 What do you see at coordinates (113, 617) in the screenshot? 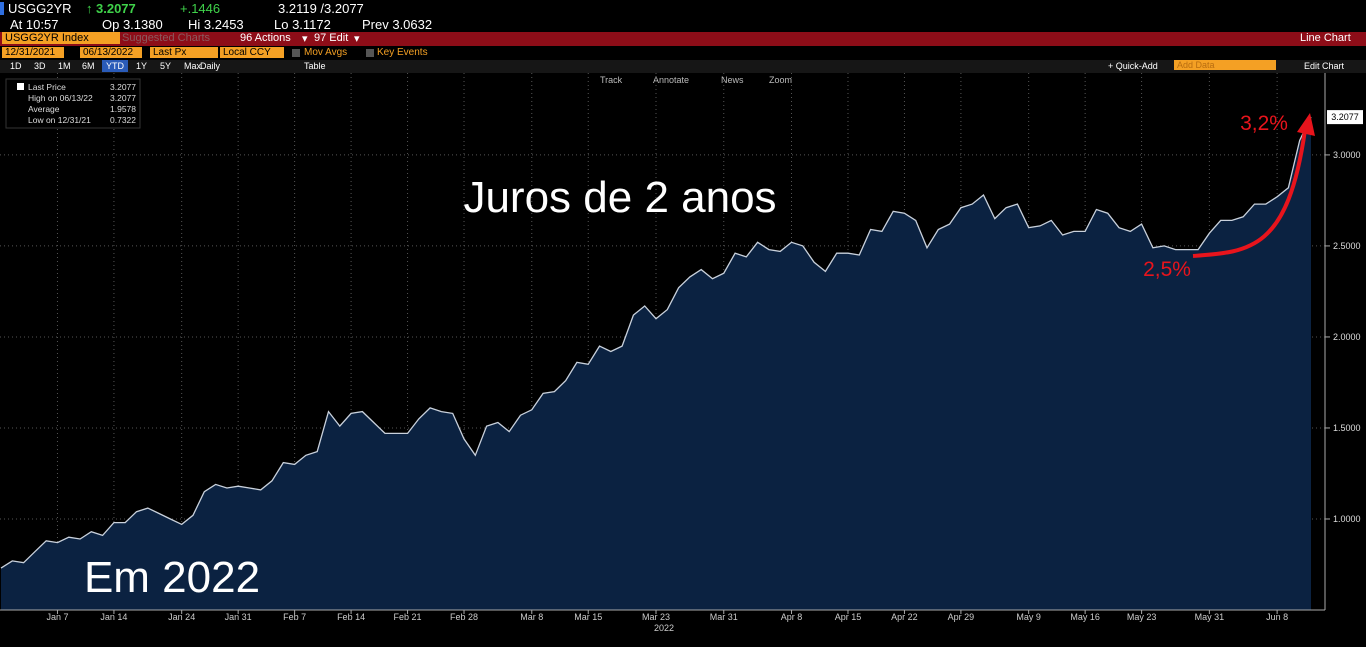
I see `x-tick-label: Jan 14` at bounding box center [113, 617].